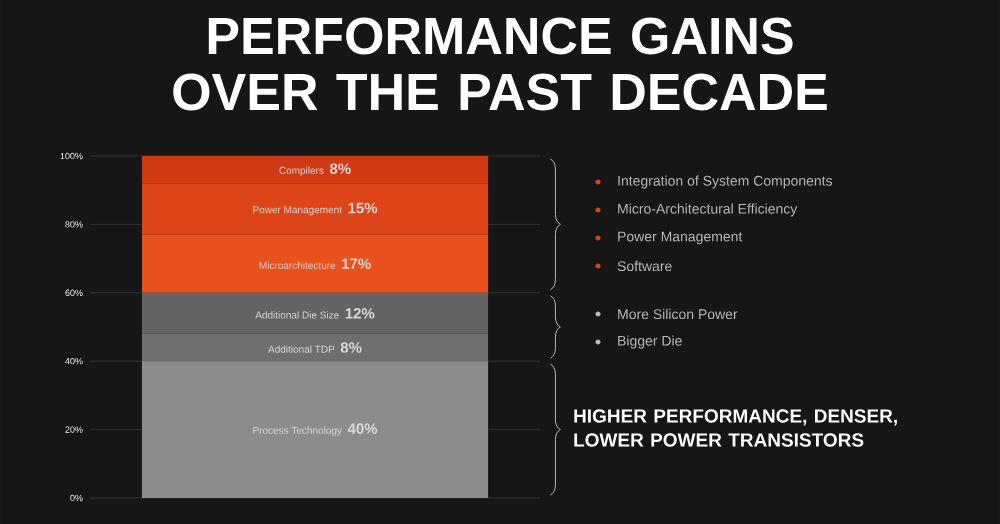 The width and height of the screenshot is (1000, 524). What do you see at coordinates (500, 64) in the screenshot?
I see `chart-title: PERFORMANCE GAINS OVER THE PAST DECADE` at bounding box center [500, 64].